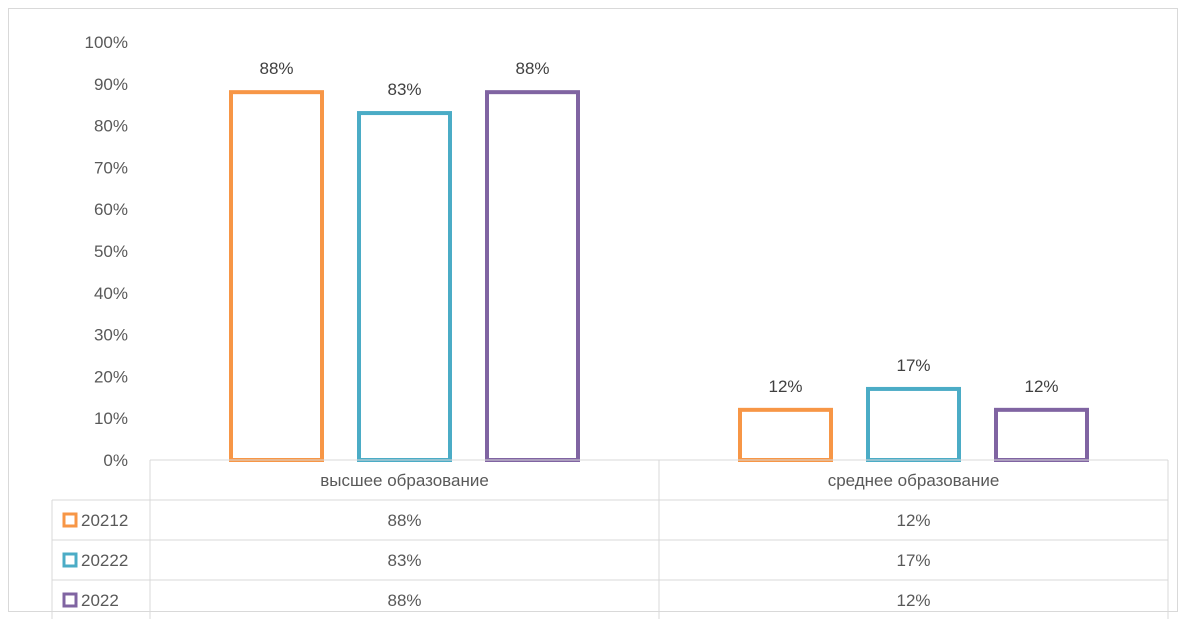 This screenshot has height=619, width=1187. Describe the element at coordinates (914, 480) in the screenshot. I see `category-label: среднее образование` at that location.